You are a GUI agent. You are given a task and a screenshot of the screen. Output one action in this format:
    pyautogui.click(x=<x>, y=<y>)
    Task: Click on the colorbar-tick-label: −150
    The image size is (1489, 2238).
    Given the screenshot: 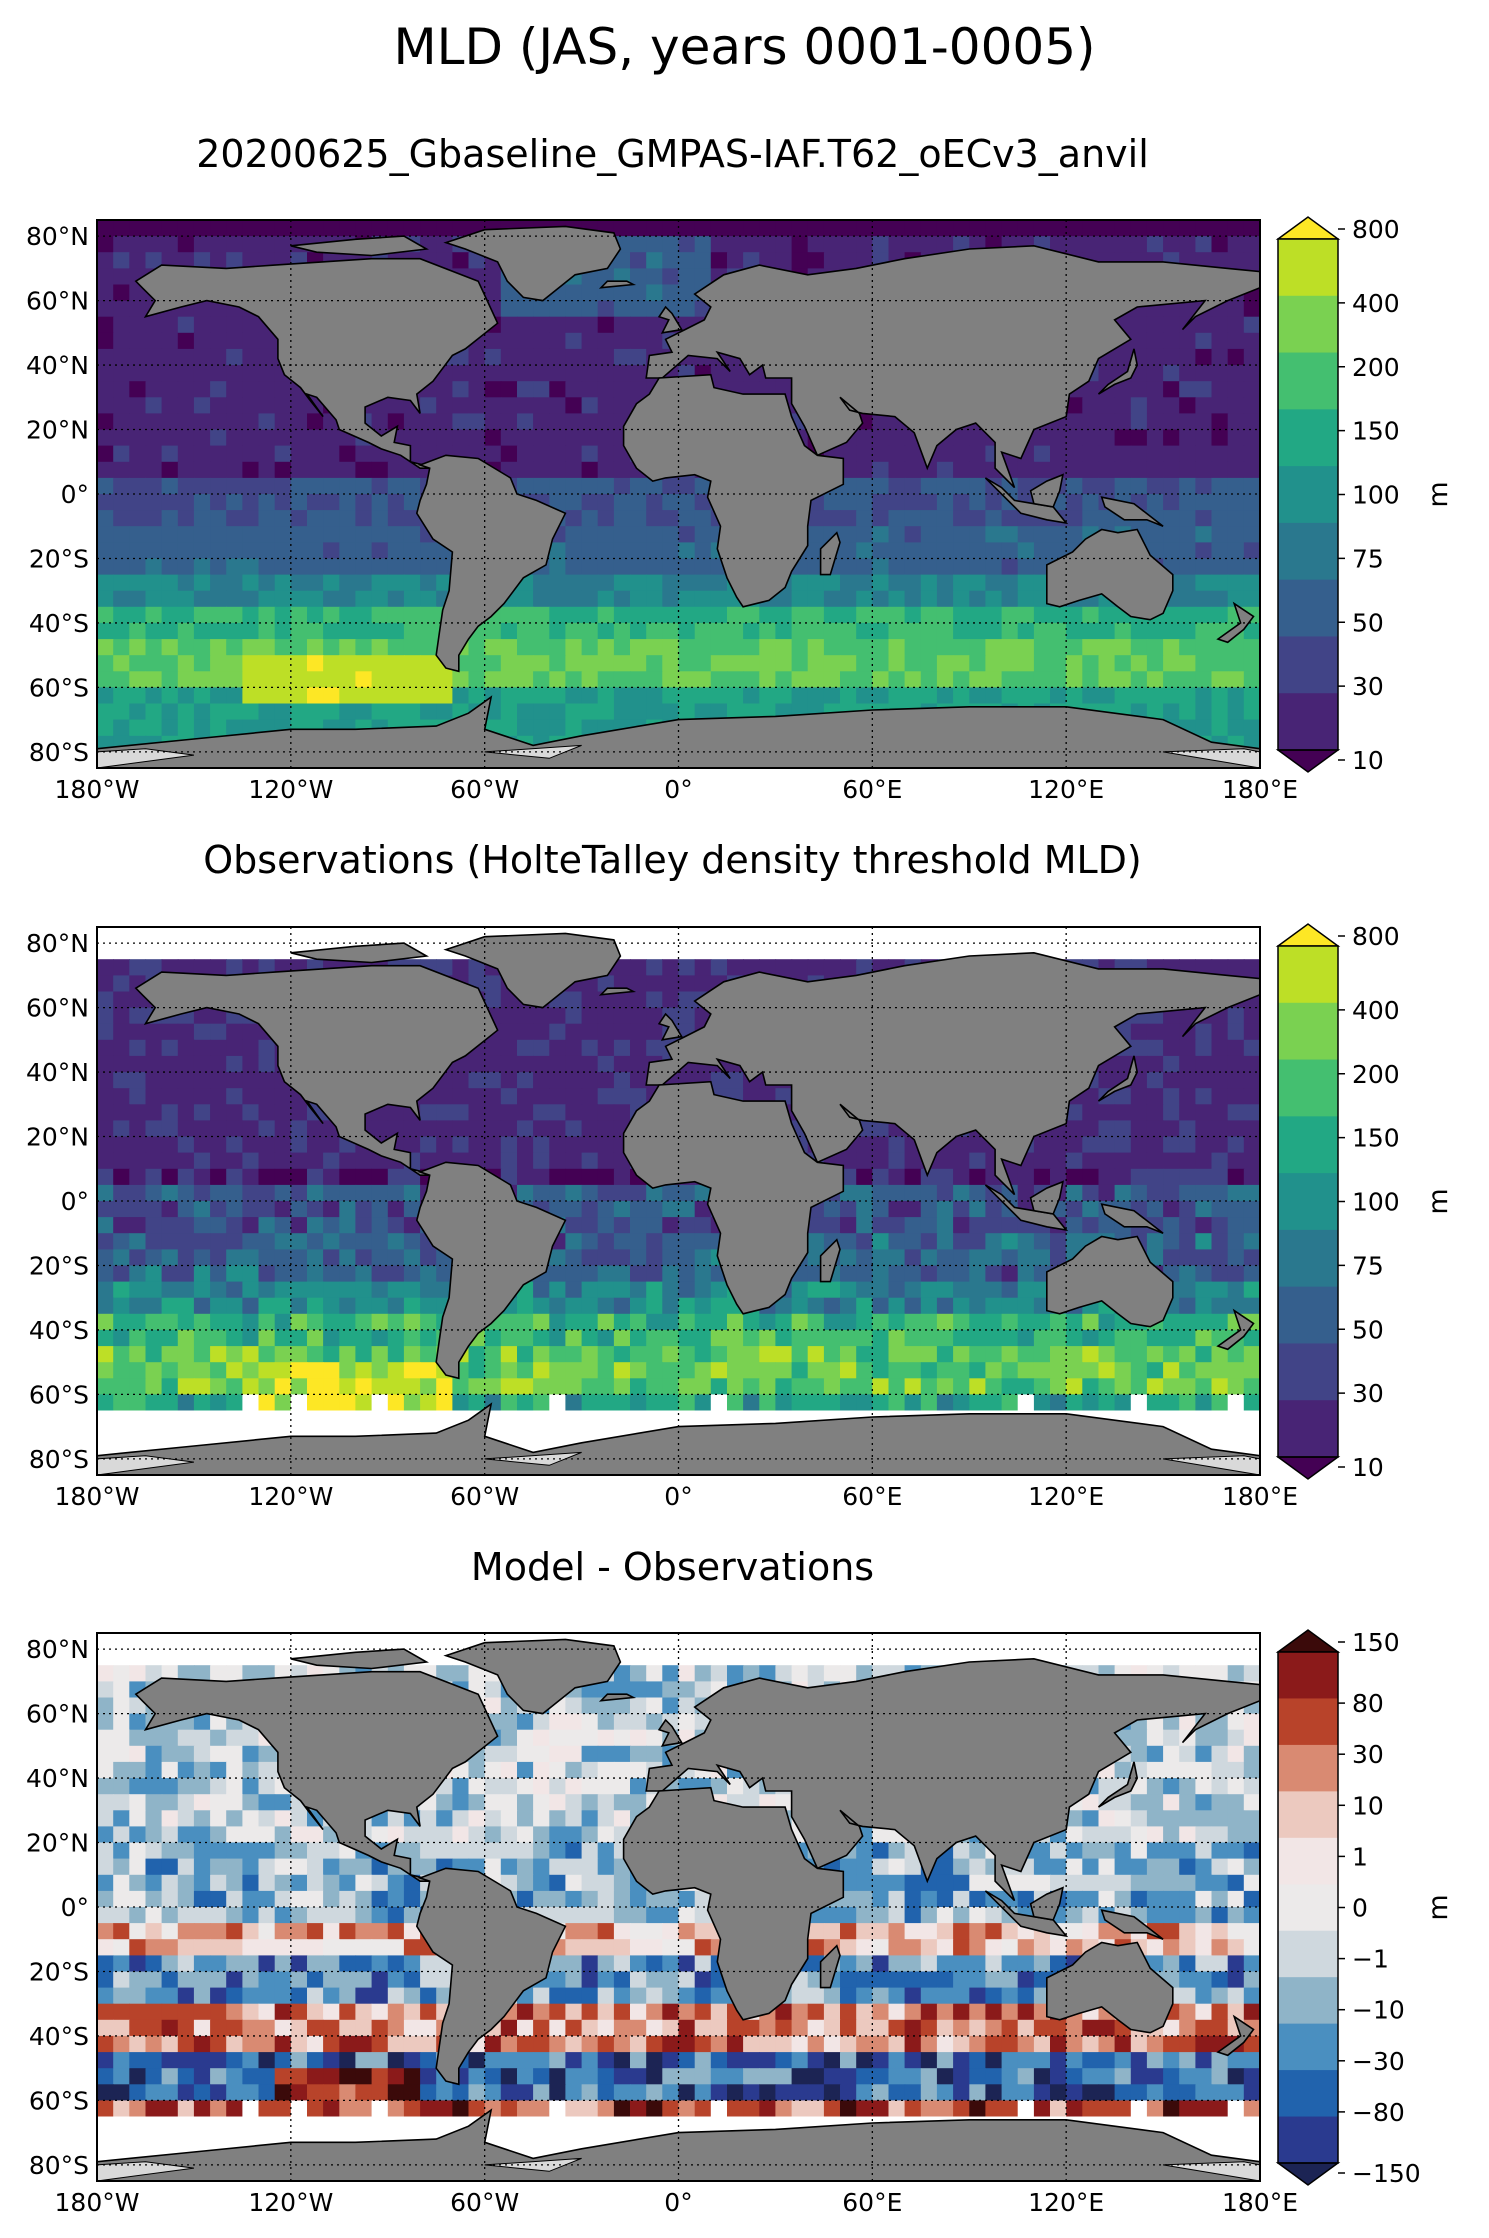 What is the action you would take?
    pyautogui.click(x=1386, y=2173)
    